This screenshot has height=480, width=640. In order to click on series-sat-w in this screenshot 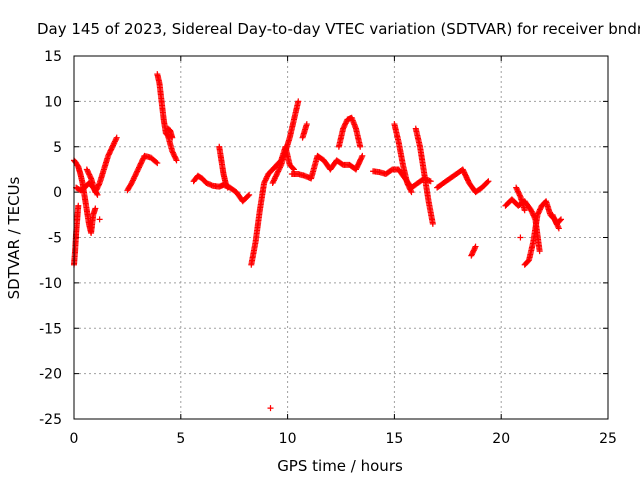, I will do `click(520, 237)`.